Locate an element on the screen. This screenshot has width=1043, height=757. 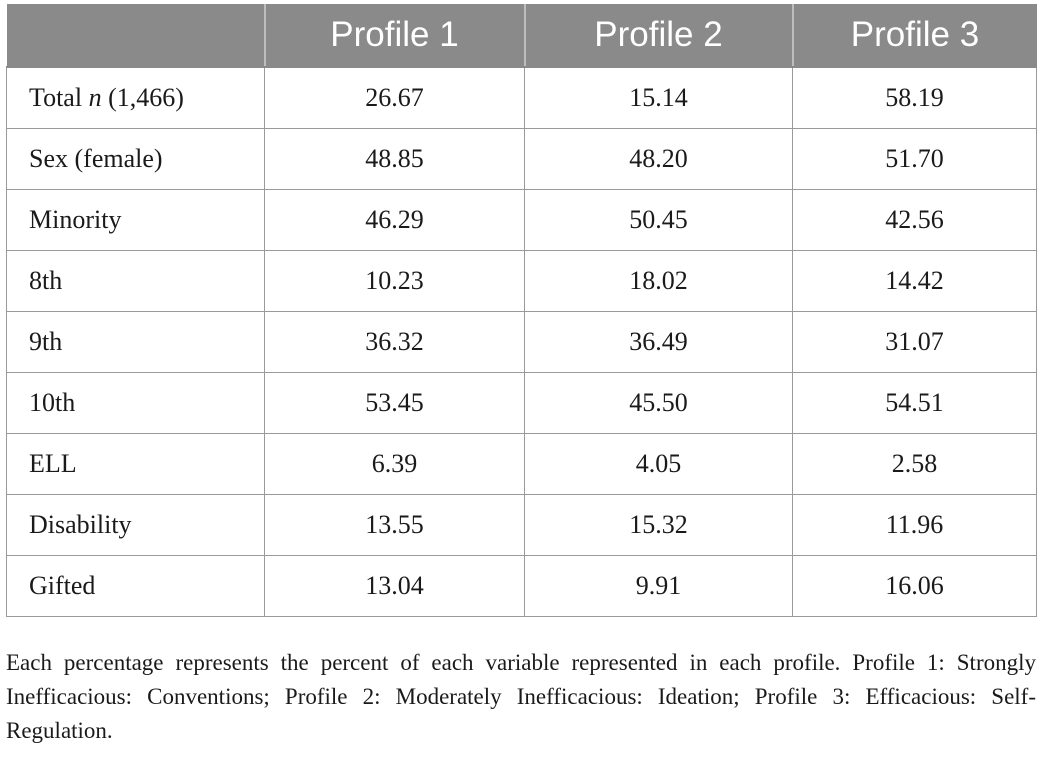
table-row: Disability 13.55 15.32 11.96 is located at coordinates (521, 525).